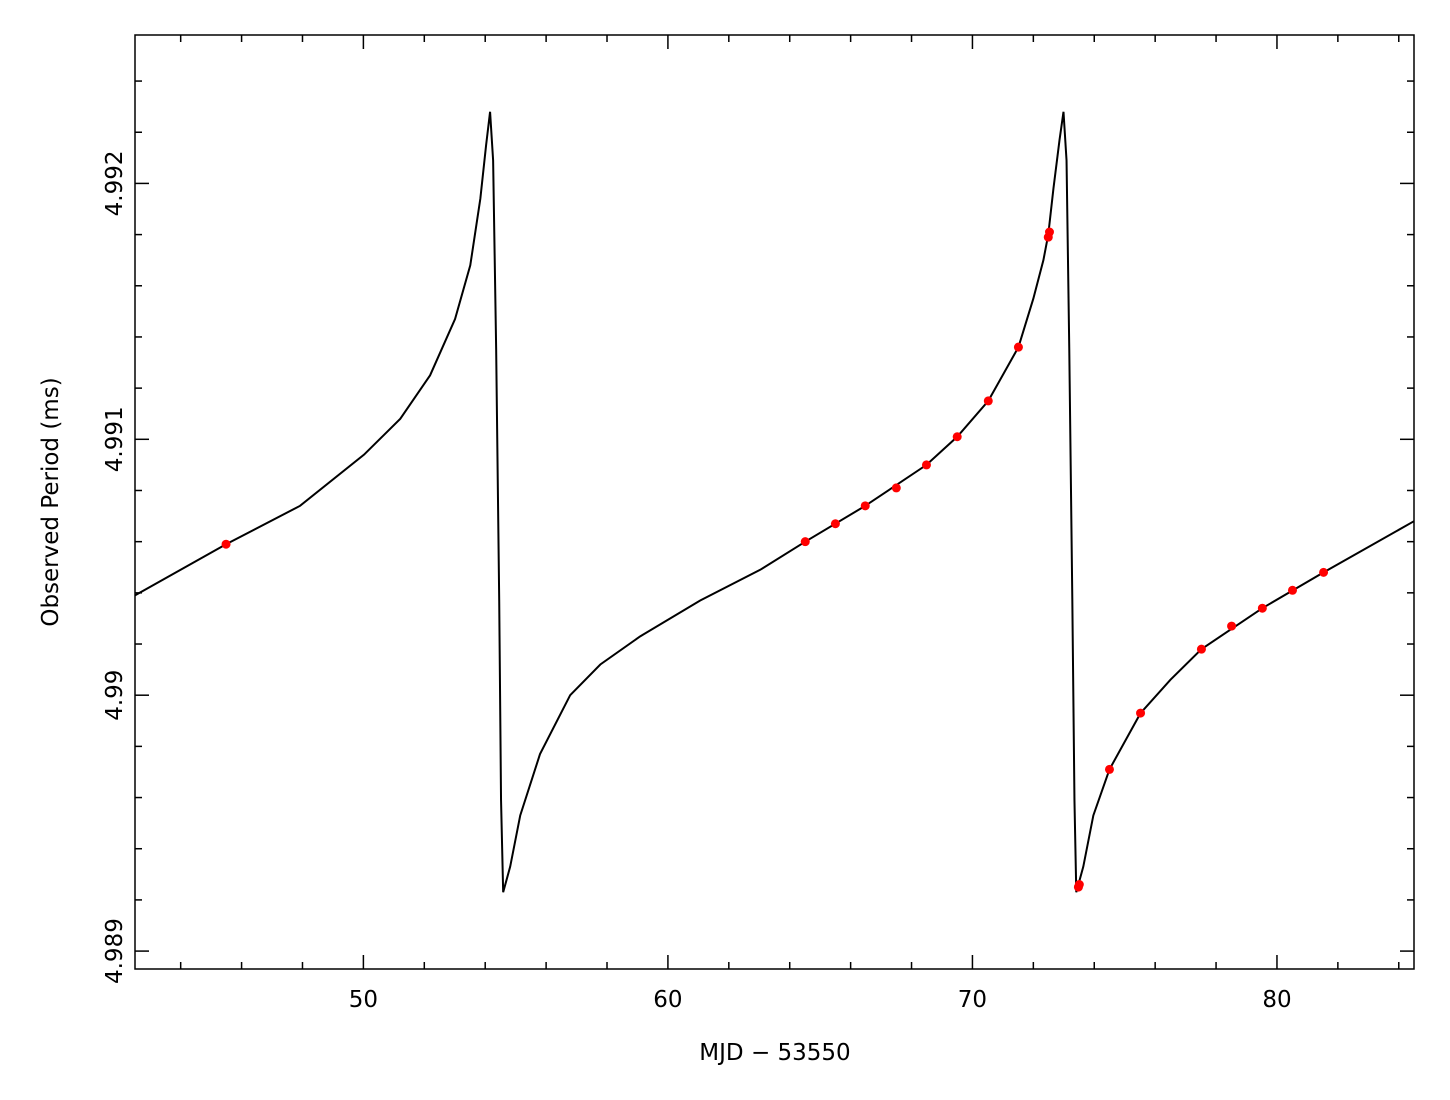 This screenshot has height=1100, width=1450. Describe the element at coordinates (115, 439) in the screenshot. I see `y-tick-label: 4.991` at that location.